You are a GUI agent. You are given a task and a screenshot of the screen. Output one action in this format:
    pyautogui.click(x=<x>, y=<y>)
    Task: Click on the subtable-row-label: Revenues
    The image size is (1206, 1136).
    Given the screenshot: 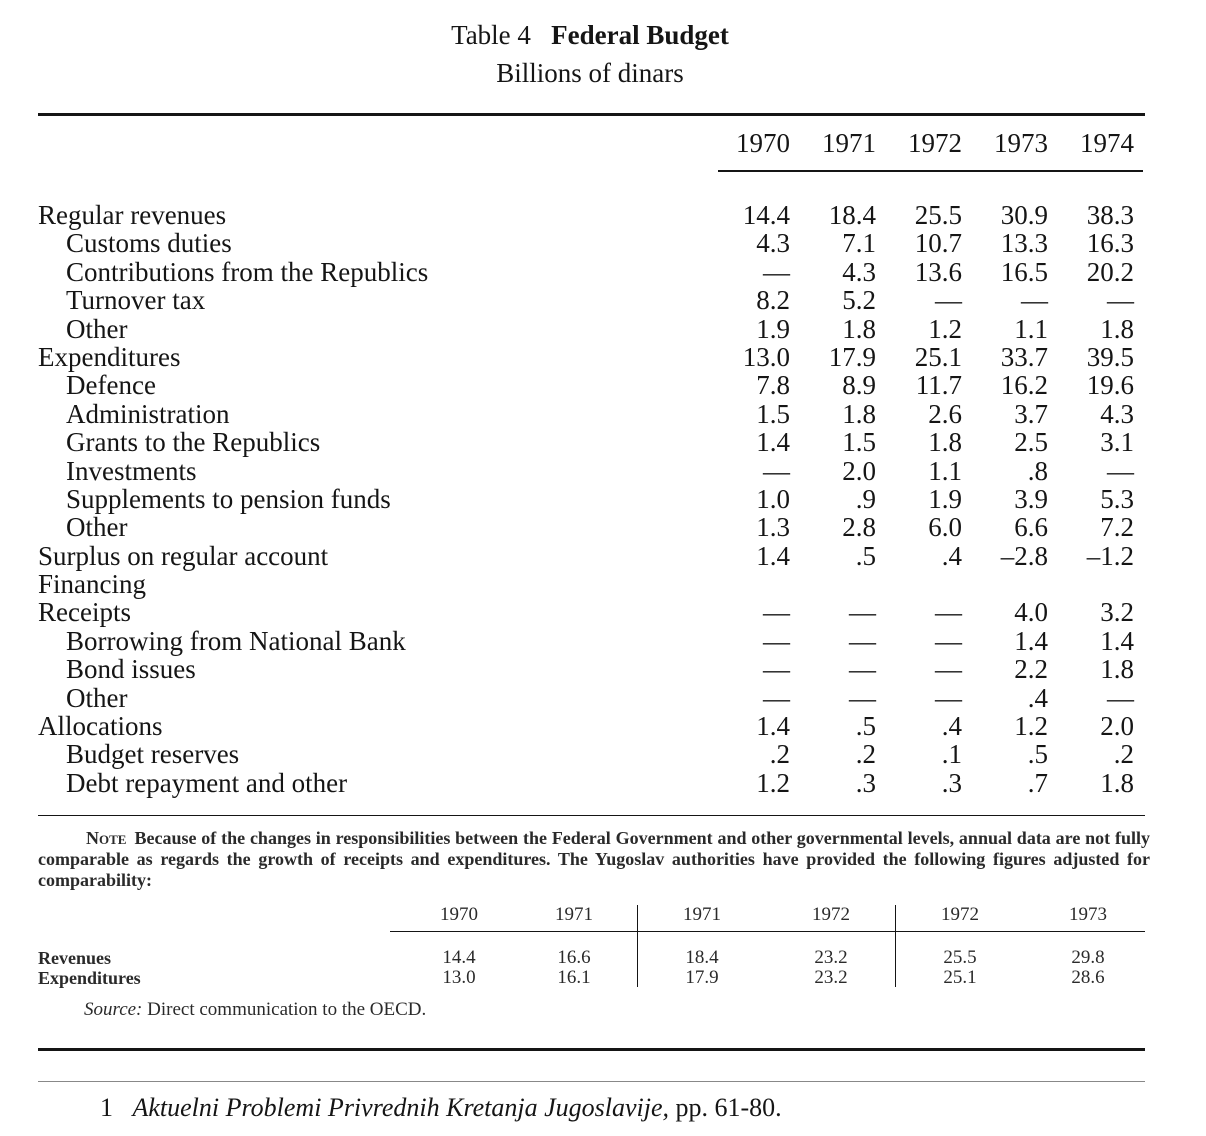 What is the action you would take?
    pyautogui.click(x=74, y=958)
    